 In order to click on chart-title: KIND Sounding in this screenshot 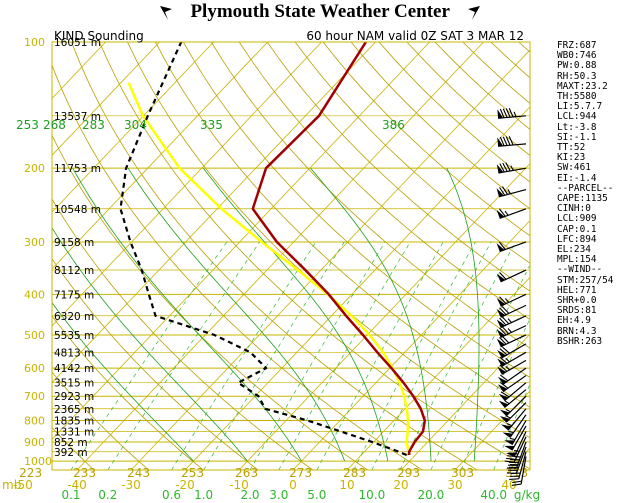, I will do `click(99, 36)`.